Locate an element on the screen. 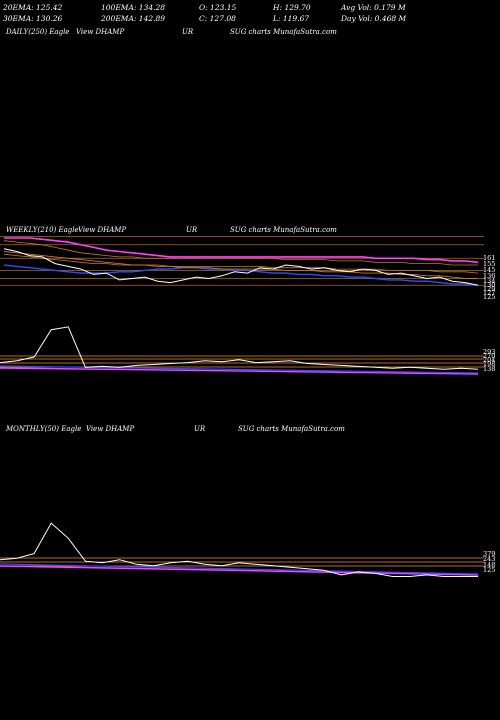 Image resolution: width=500 pixels, height=720 pixels. weekly-ema-mid is located at coordinates (240, 265).